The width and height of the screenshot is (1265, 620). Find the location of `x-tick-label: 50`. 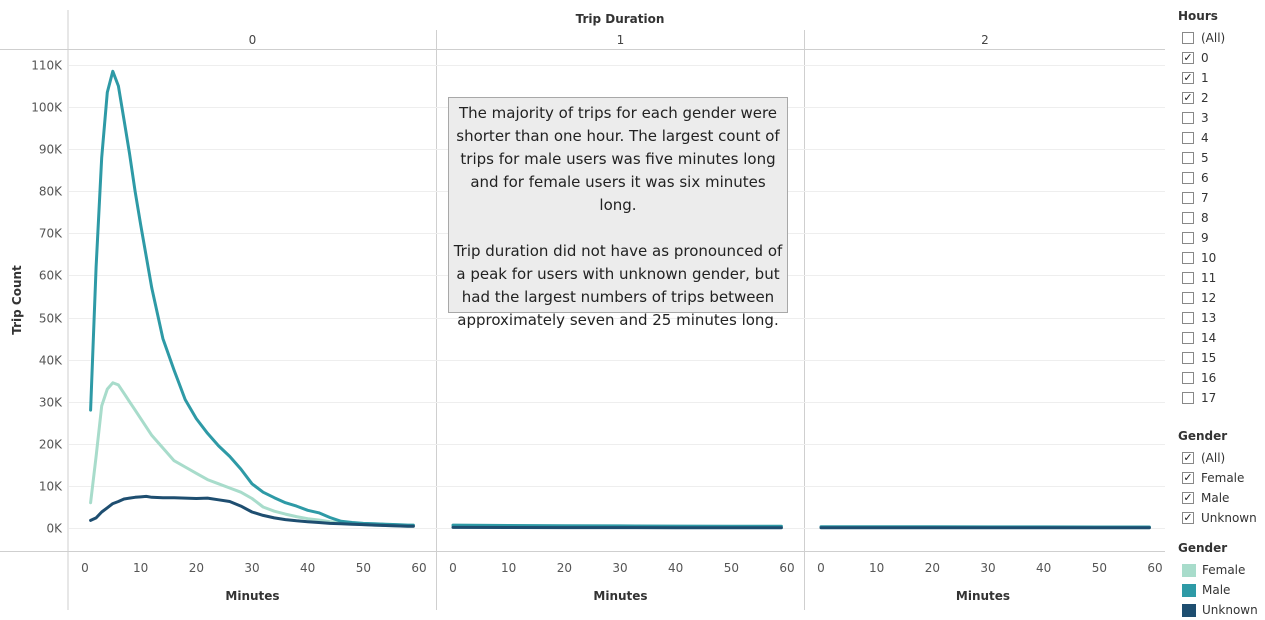

x-tick-label: 50 is located at coordinates (1099, 568).